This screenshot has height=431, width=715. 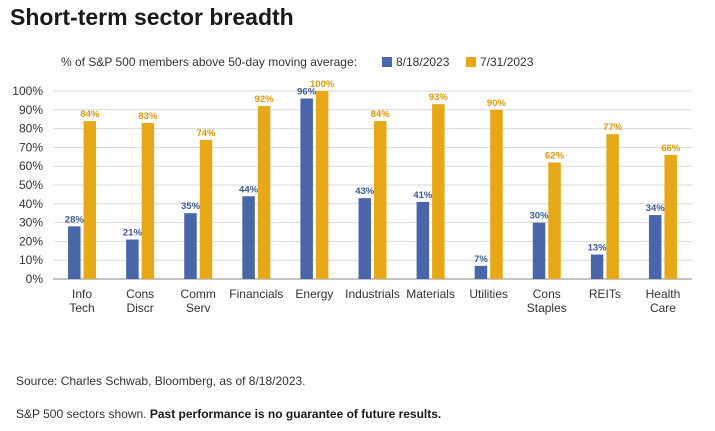 What do you see at coordinates (314, 294) in the screenshot?
I see `category-label: Energy` at bounding box center [314, 294].